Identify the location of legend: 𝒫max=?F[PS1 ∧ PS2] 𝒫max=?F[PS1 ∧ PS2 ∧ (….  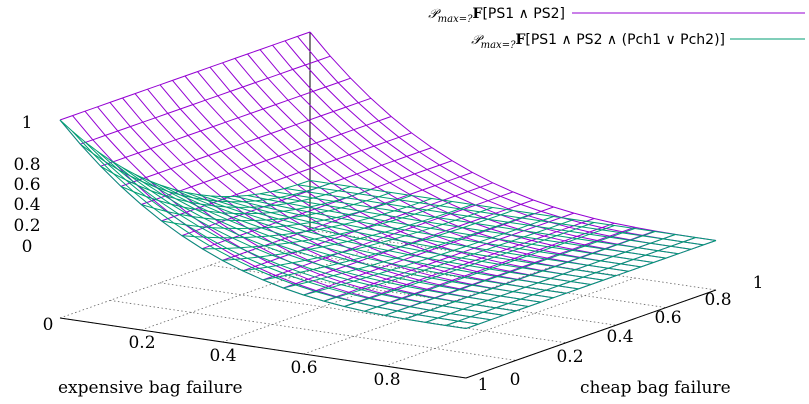
(616, 28).